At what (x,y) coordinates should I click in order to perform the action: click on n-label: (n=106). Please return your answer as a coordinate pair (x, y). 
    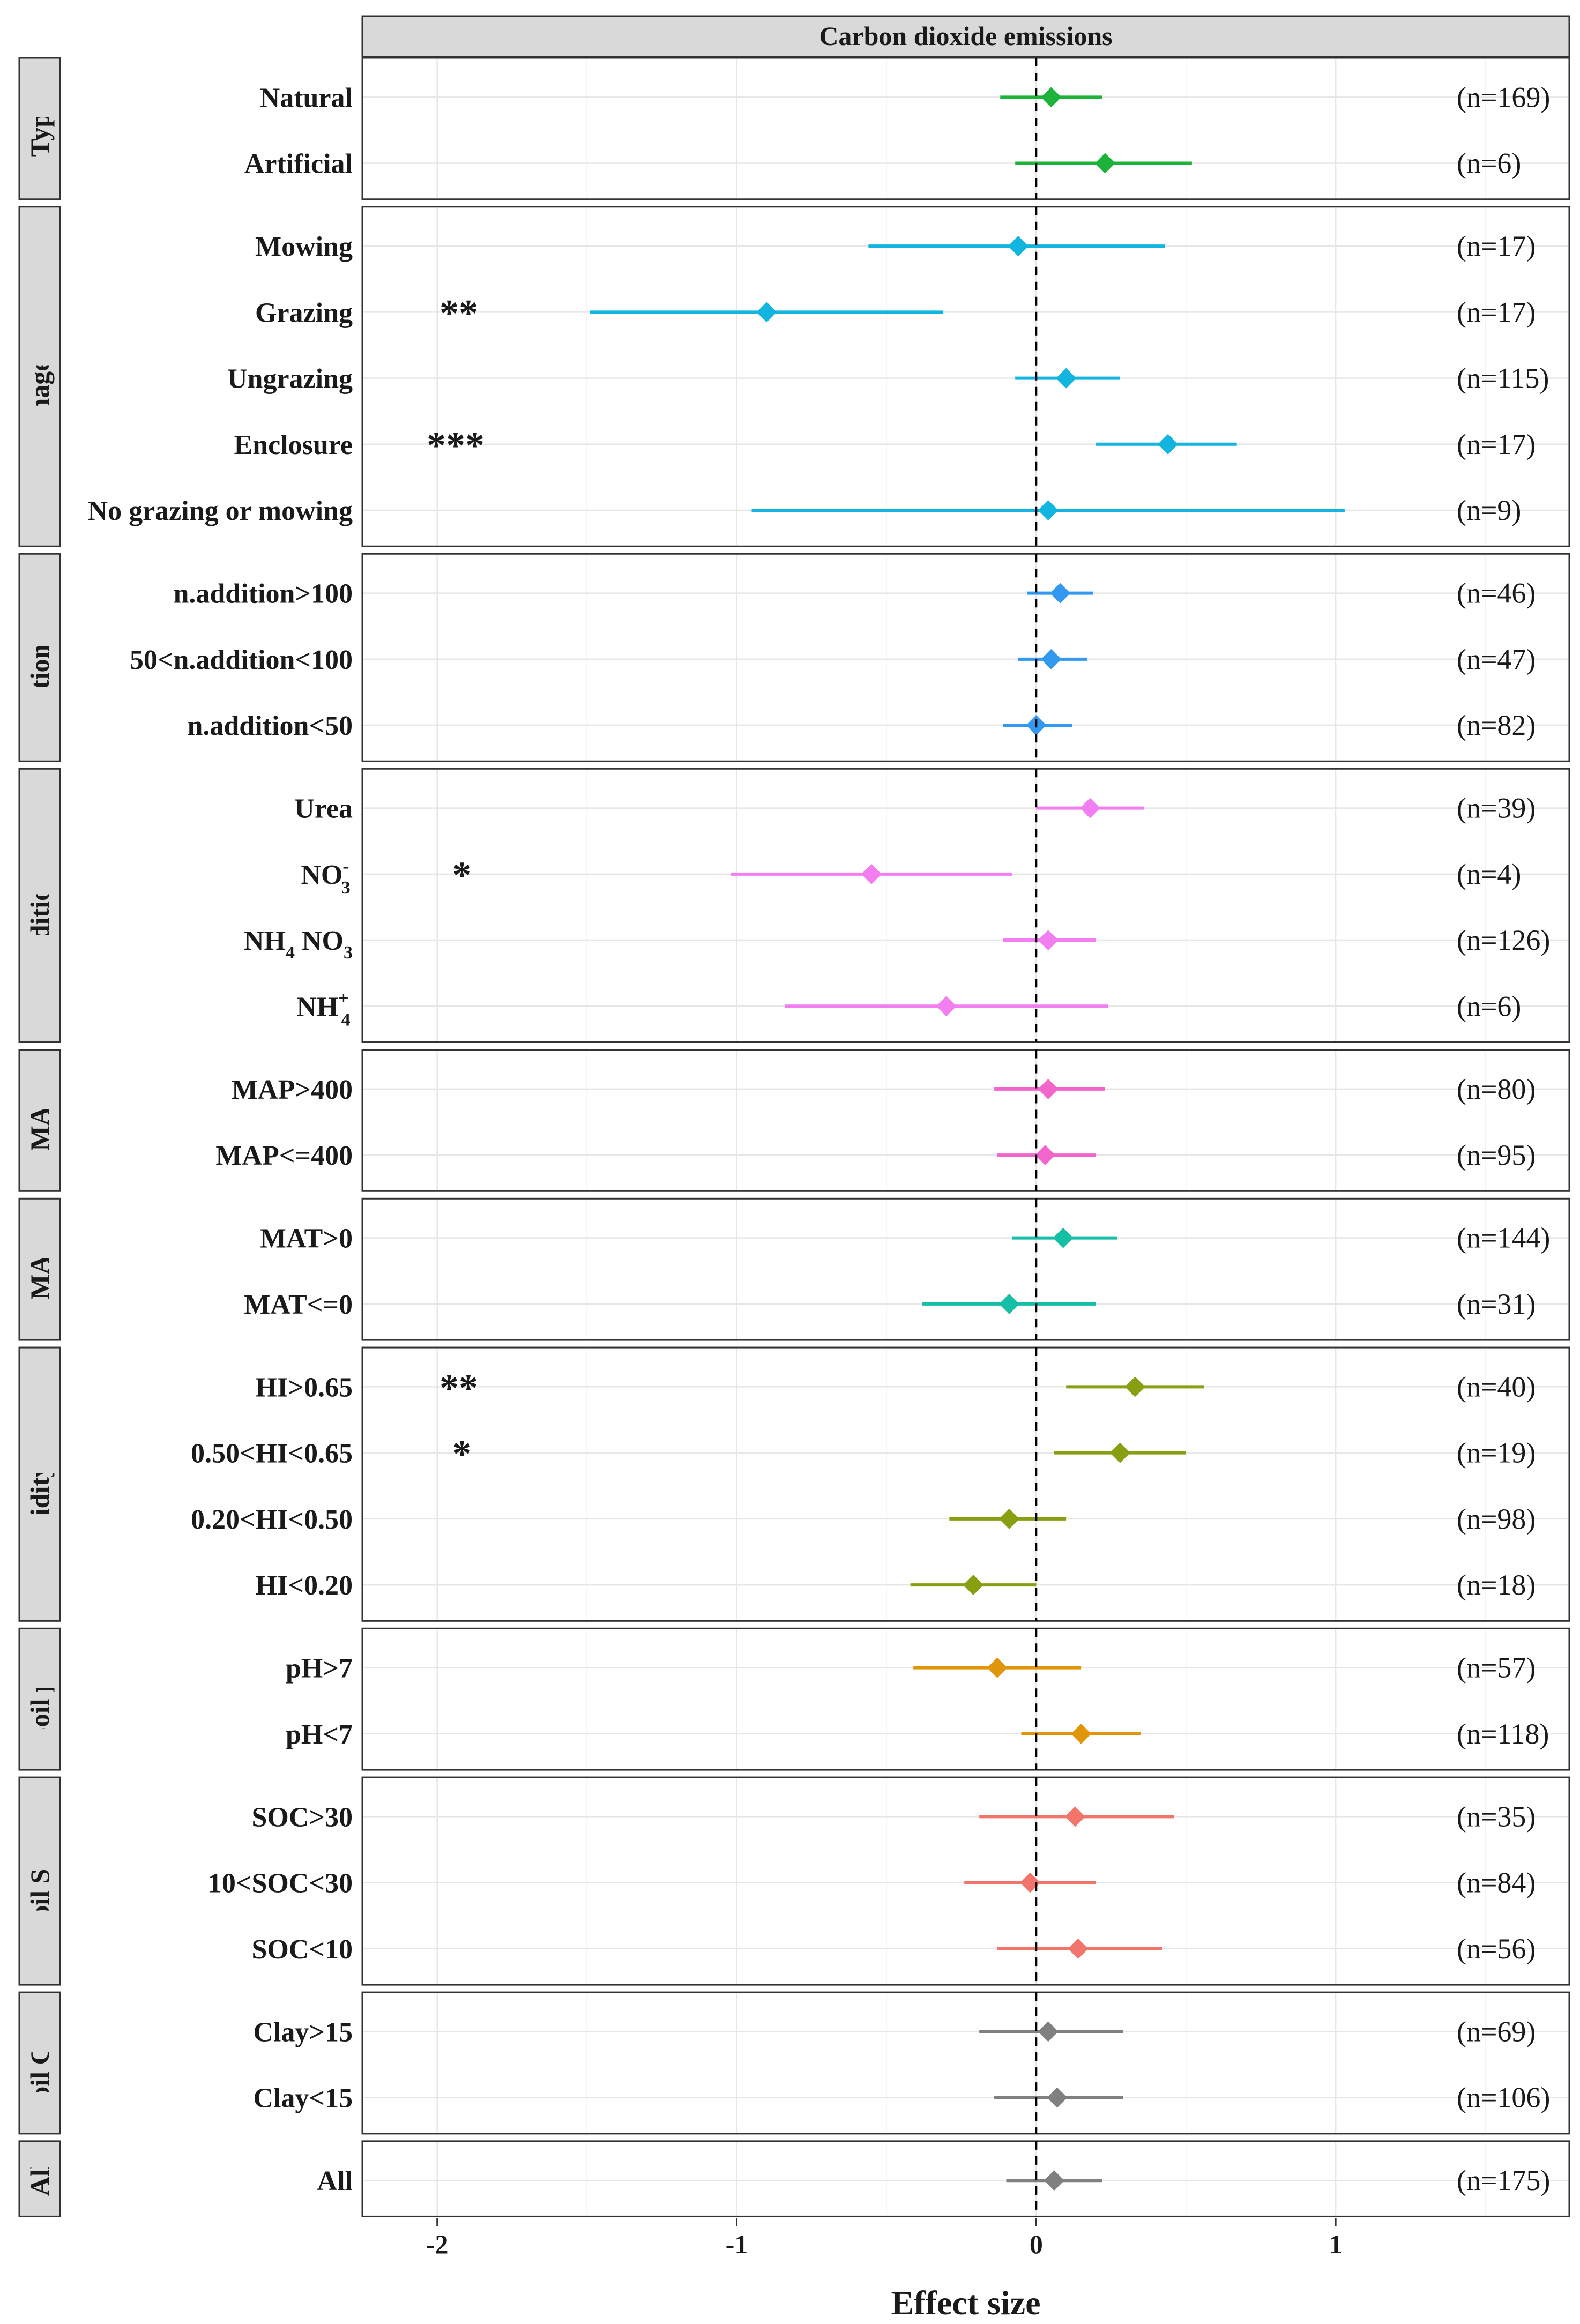
    Looking at the image, I should click on (1503, 2098).